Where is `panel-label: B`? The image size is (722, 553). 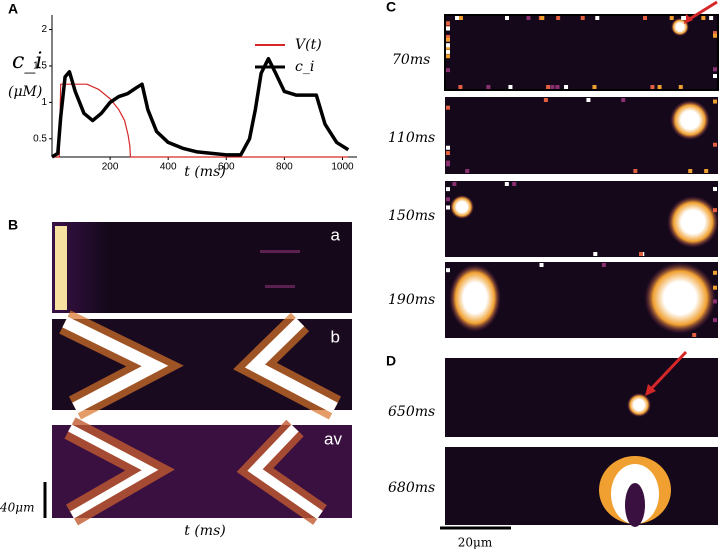
panel-label: B is located at coordinates (13, 225).